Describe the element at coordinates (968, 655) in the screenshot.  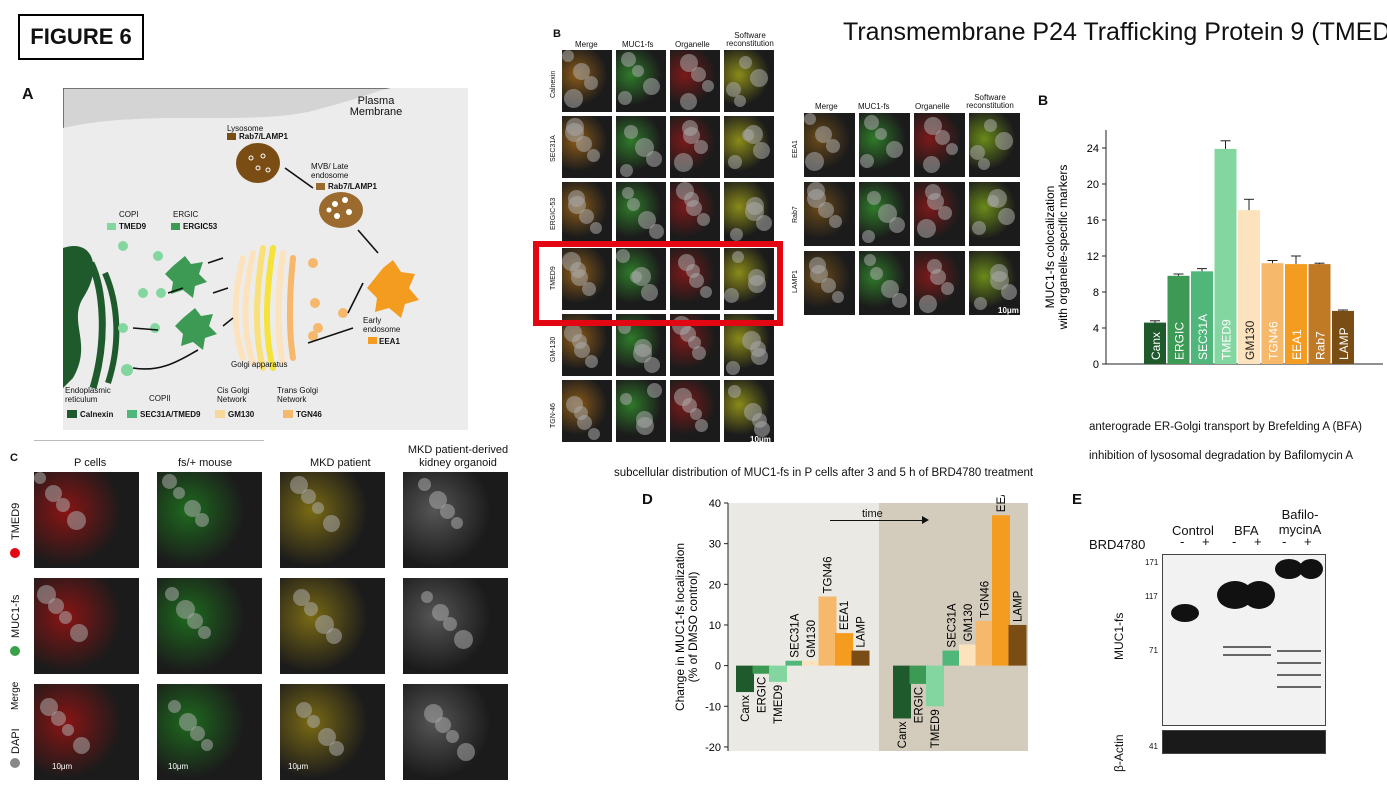
I see `bar-gm130-t2` at that location.